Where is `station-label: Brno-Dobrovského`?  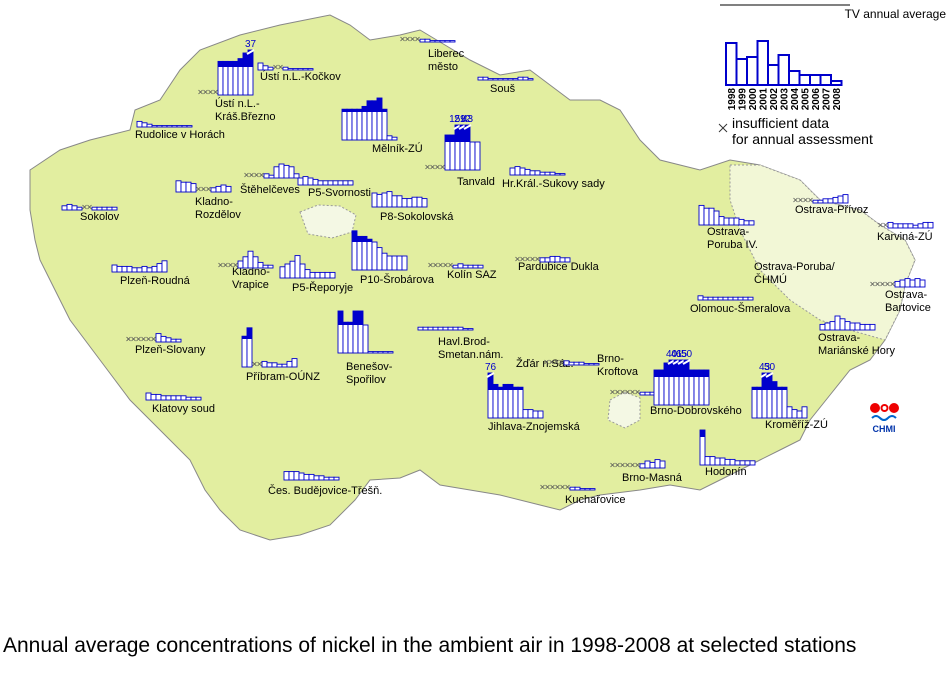 station-label: Brno-Dobrovského is located at coordinates (696, 411).